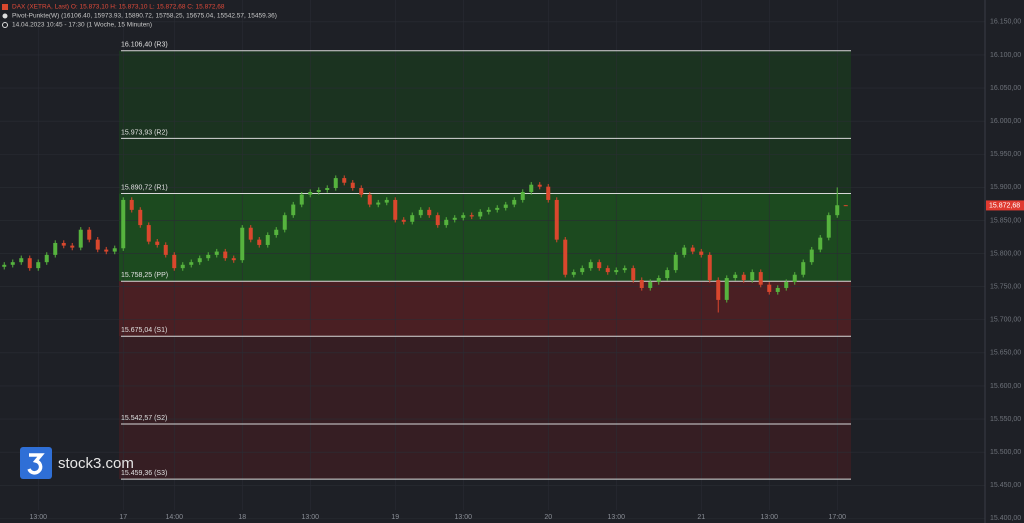 The height and width of the screenshot is (523, 1024). I want to click on zone, so click(485, 237).